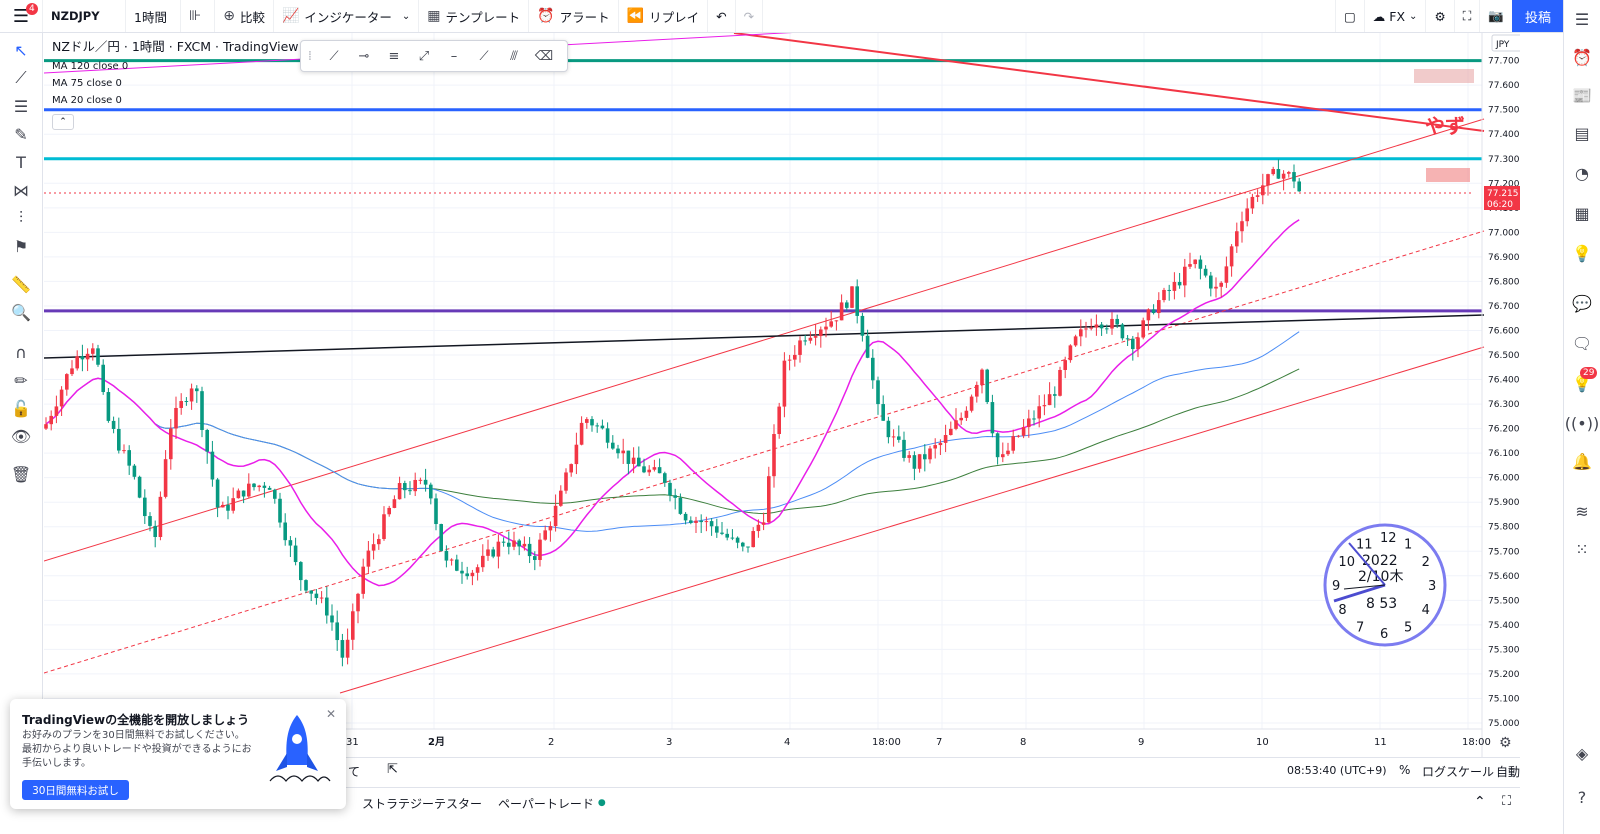 The height and width of the screenshot is (834, 1600). Describe the element at coordinates (1582, 253) in the screenshot. I see `ideas-button: 💡` at that location.